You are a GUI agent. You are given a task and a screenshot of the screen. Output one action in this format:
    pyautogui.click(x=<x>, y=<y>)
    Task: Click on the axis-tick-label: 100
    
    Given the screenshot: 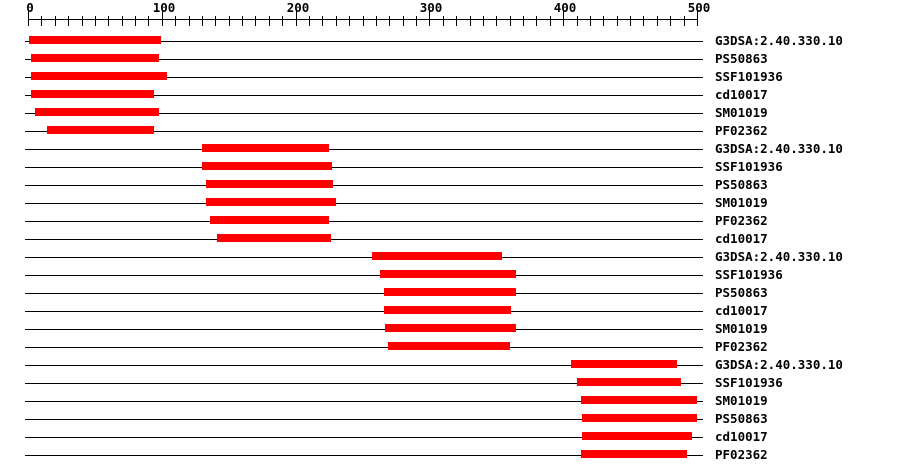 What is the action you would take?
    pyautogui.click(x=164, y=7)
    